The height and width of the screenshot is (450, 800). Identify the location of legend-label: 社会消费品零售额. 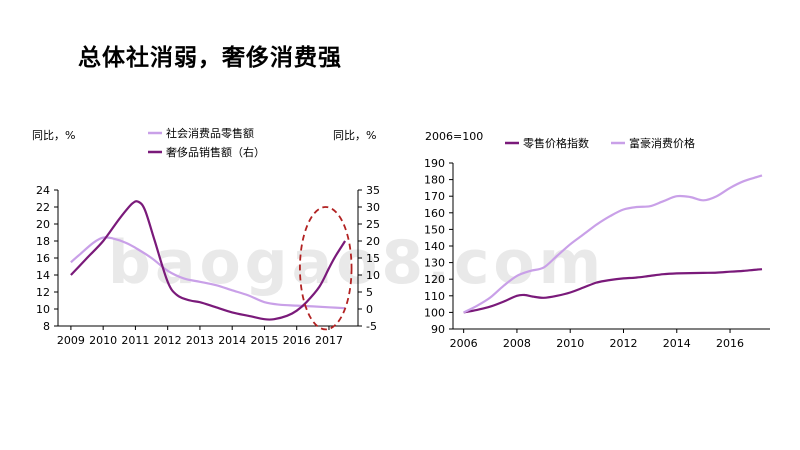
(210, 133).